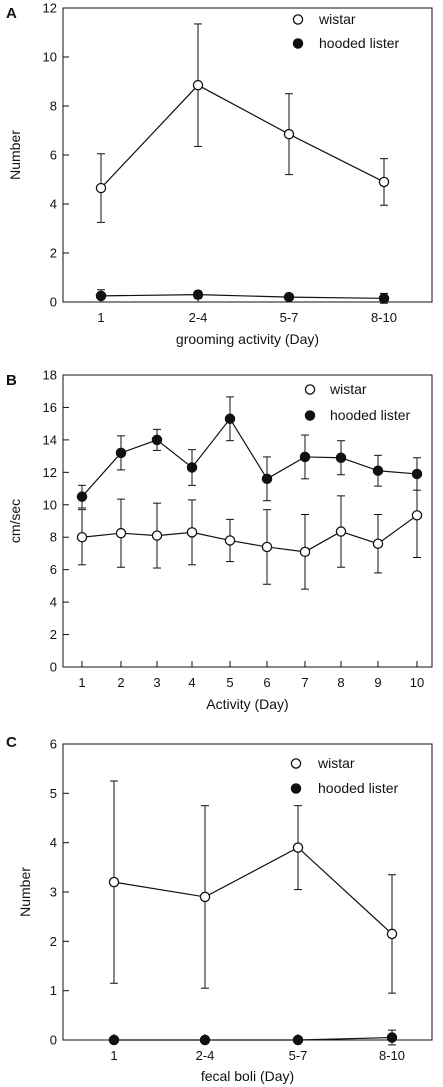  I want to click on x-axis-label: grooming activity (Day), so click(247, 339).